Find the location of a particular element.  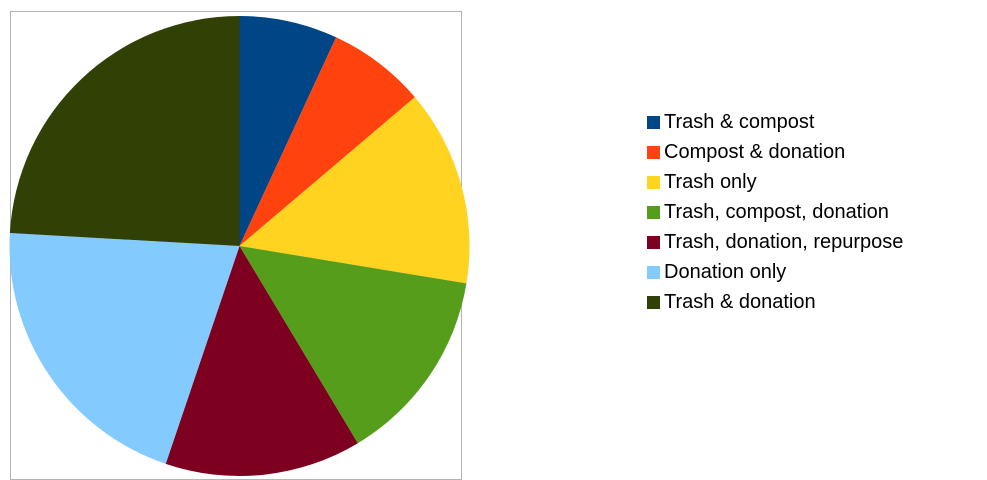

legend-label: Trash, donation, repurpose is located at coordinates (784, 242).